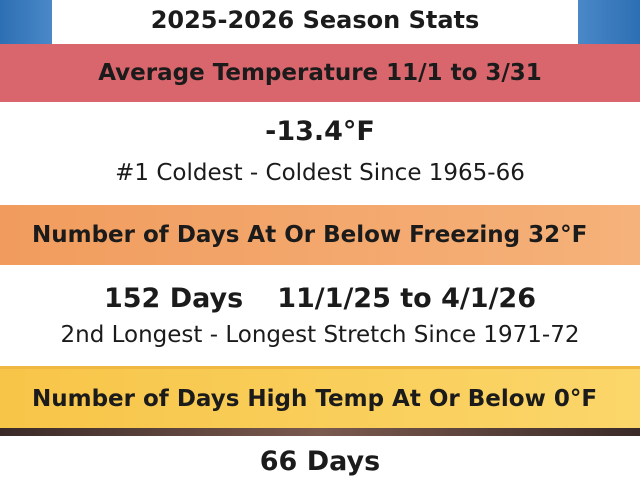  I want to click on section-heading: Number of Days At Or Below Freezing 32°F, so click(320, 235).